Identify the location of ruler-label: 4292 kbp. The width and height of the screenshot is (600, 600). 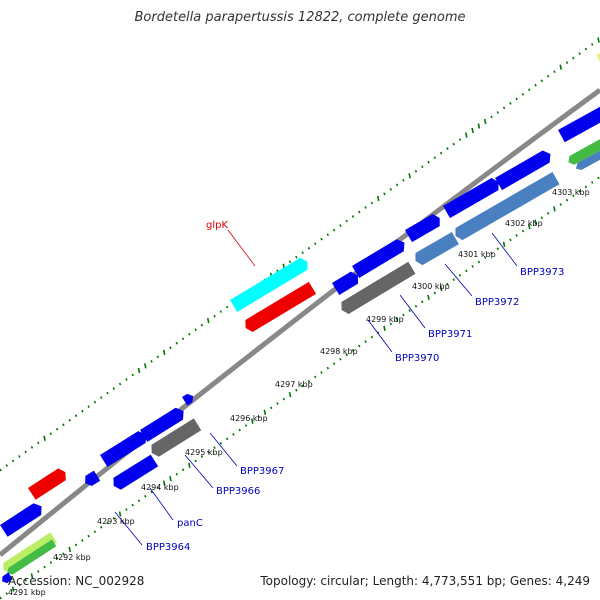
(72, 557).